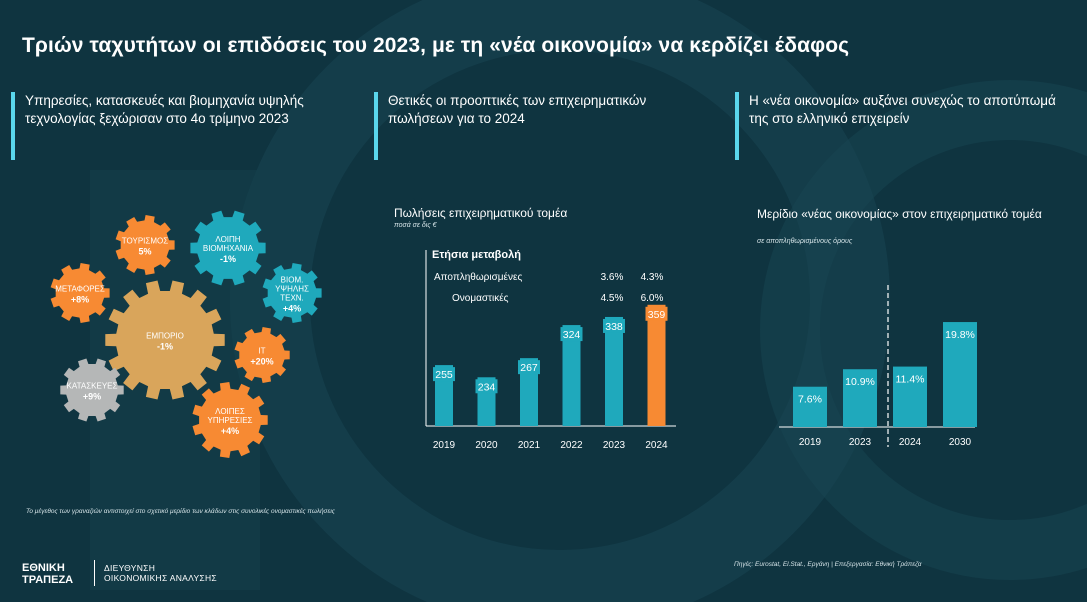 This screenshot has height=602, width=1087. Describe the element at coordinates (529, 445) in the screenshot. I see `x-tick-label: 2021` at that location.